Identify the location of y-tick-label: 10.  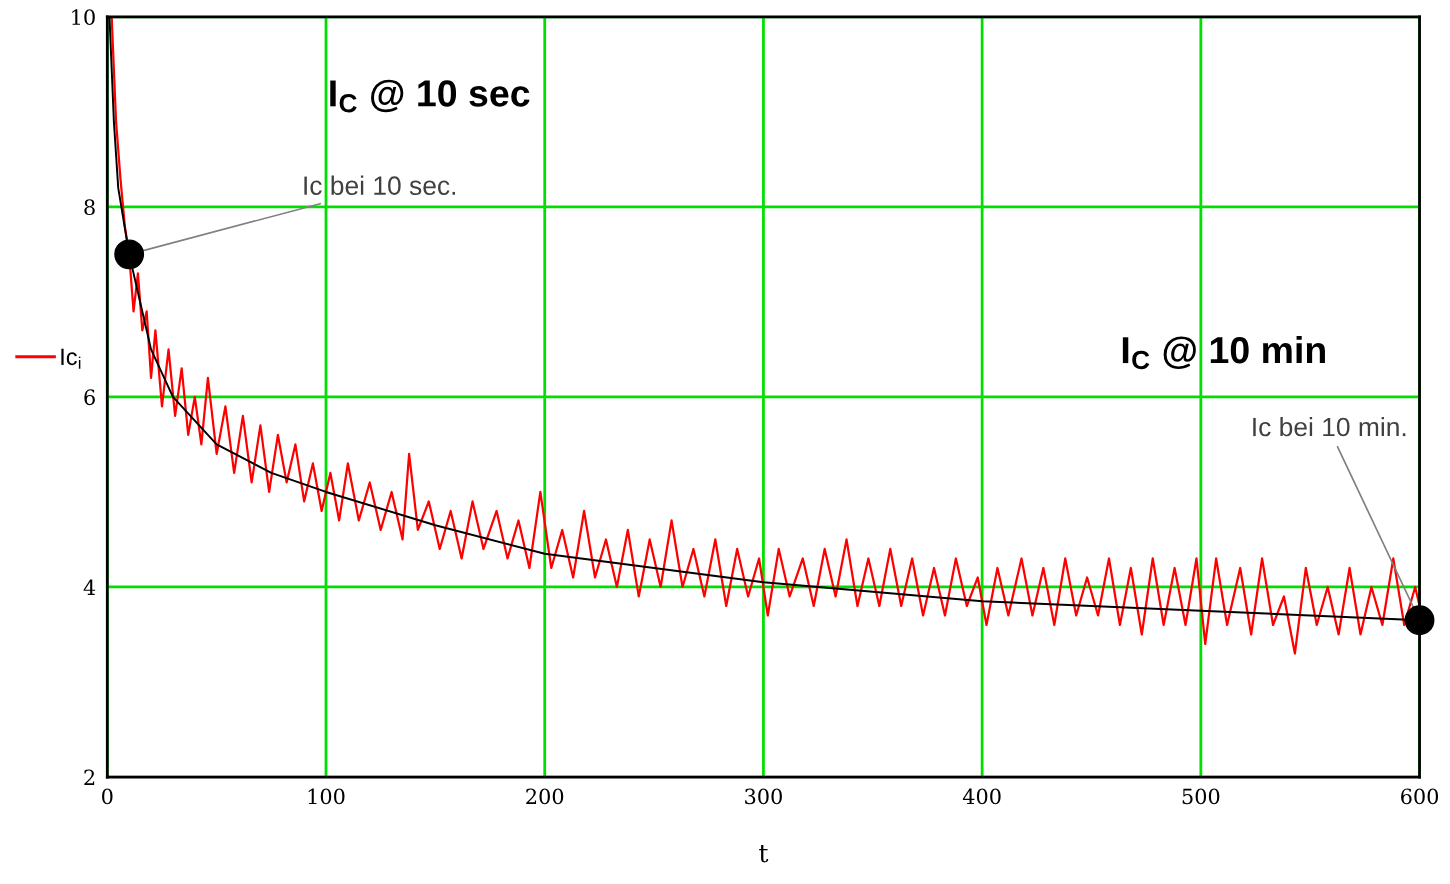
(83, 17).